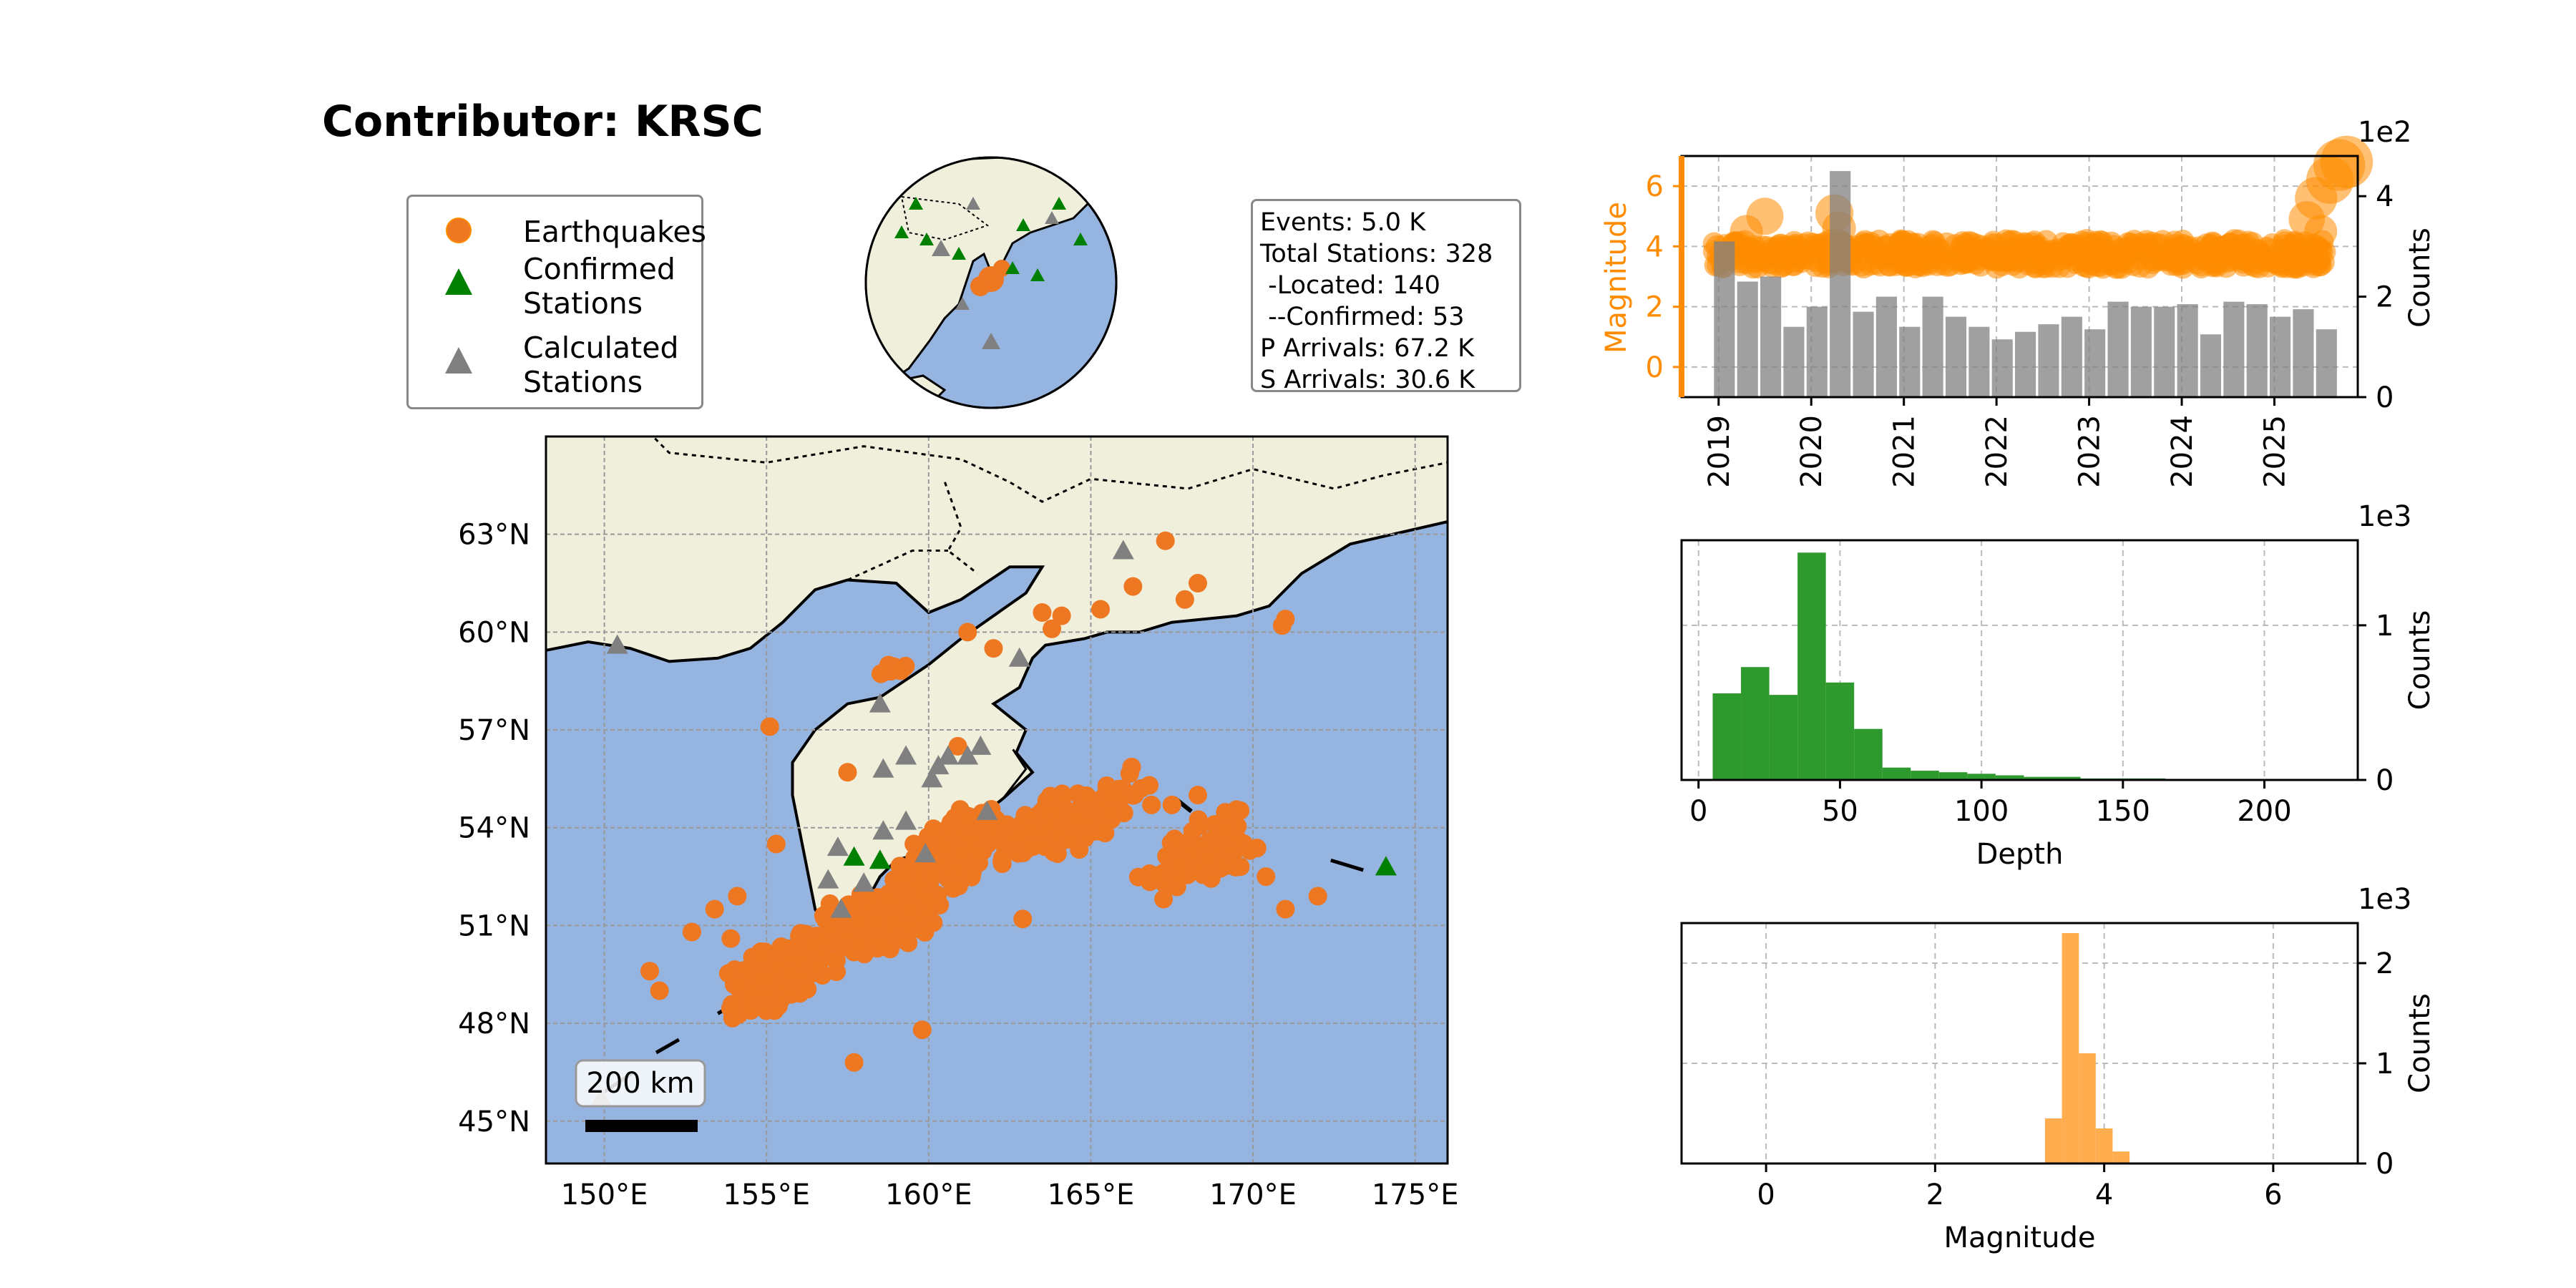 This screenshot has height=1288, width=2576. What do you see at coordinates (542, 122) in the screenshot?
I see `page-title: Contributor: KRSC` at bounding box center [542, 122].